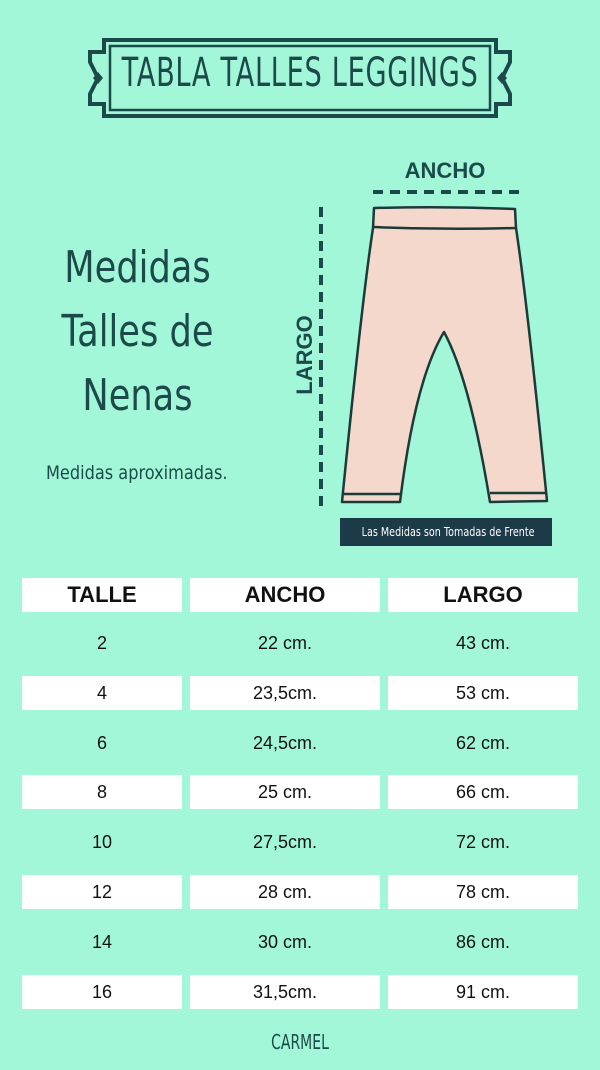  Describe the element at coordinates (137, 473) in the screenshot. I see `approximate-note: Medidas aproximadas.` at that location.